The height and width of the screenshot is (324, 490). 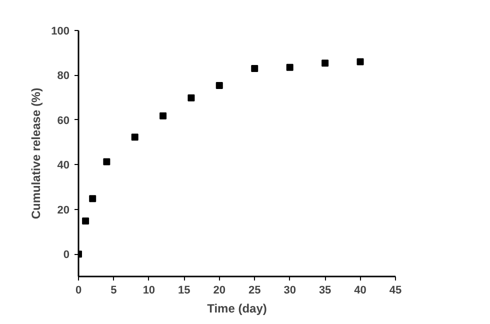 I want to click on y-tick-label: 0, so click(x=66, y=255).